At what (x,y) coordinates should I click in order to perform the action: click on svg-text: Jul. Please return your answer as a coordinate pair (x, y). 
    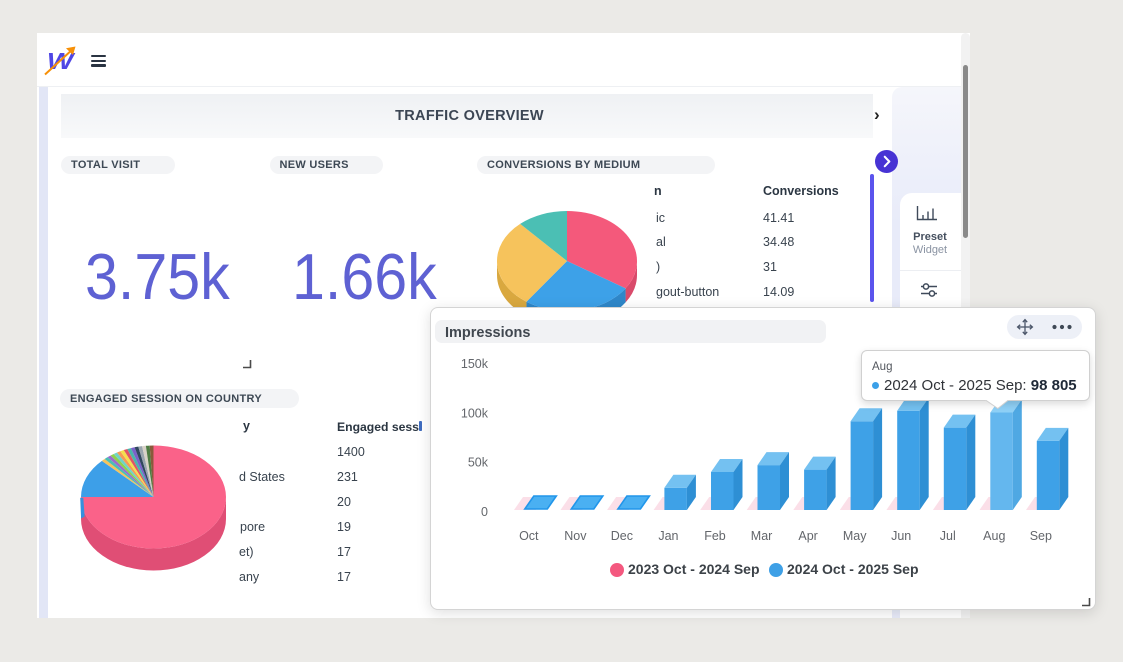
    Looking at the image, I should click on (948, 536).